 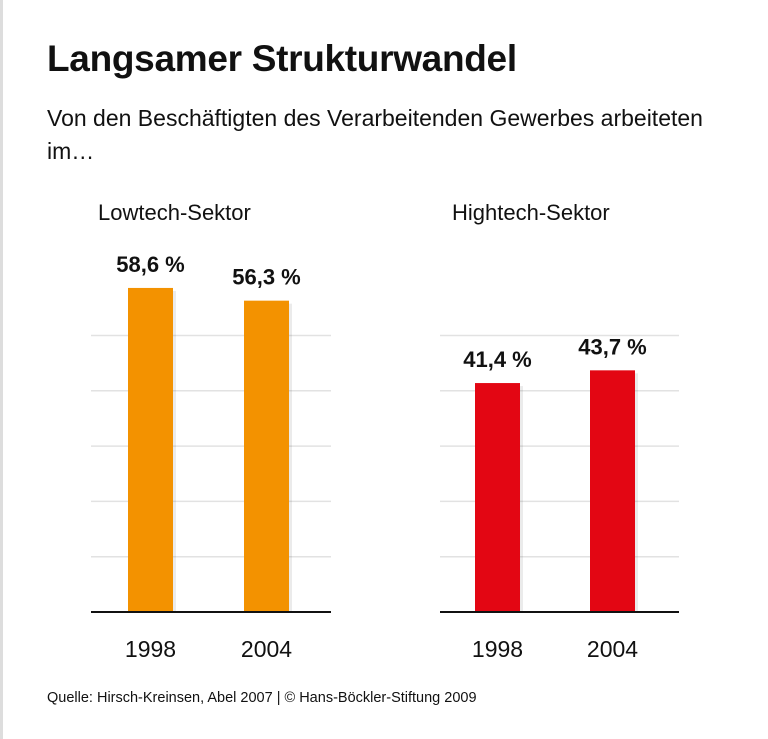 I want to click on data-label: 43,7 %, so click(x=612, y=346).